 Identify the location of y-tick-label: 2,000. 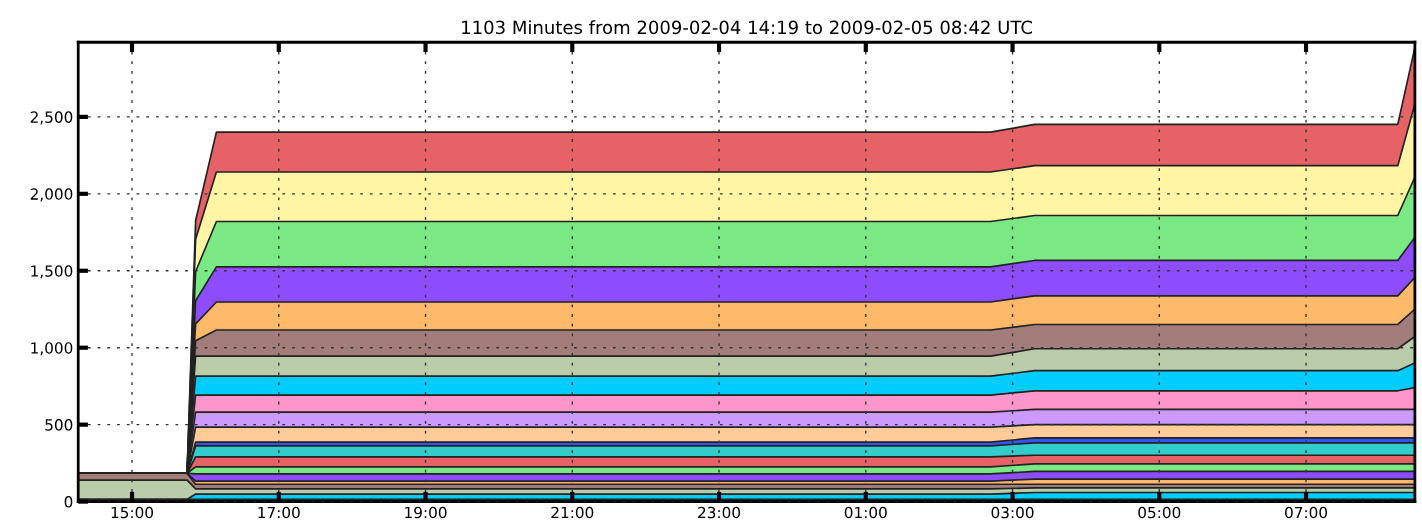
(51, 195).